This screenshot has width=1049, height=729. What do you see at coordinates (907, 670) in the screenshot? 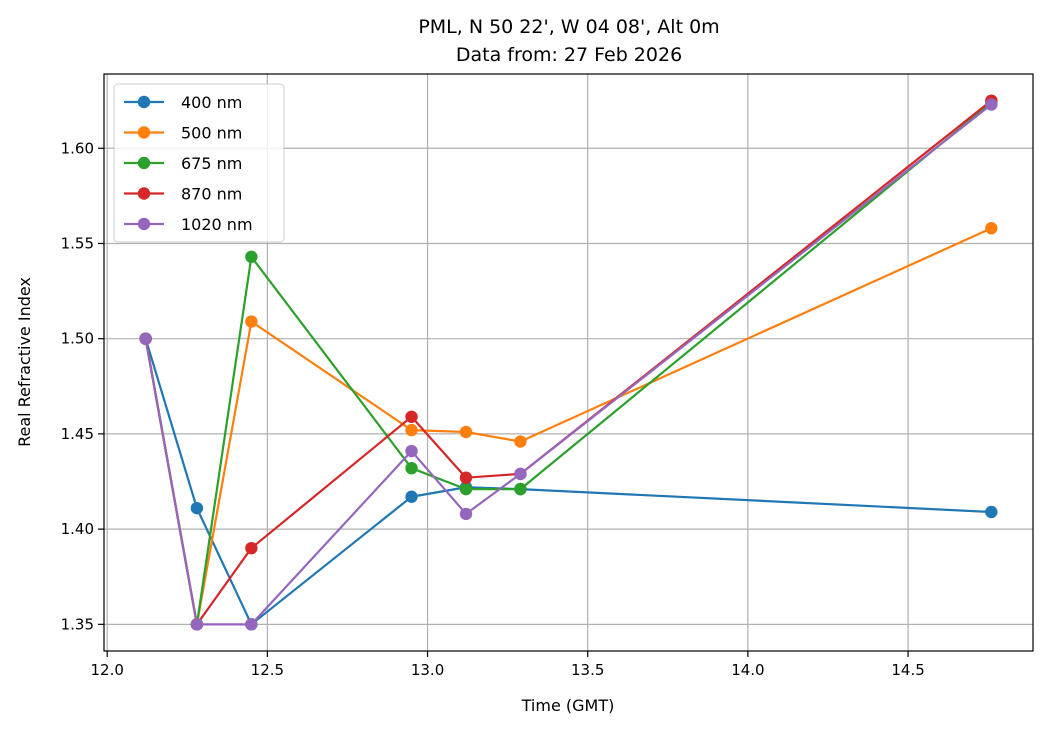
I see `x-tick-label: 14.5` at bounding box center [907, 670].